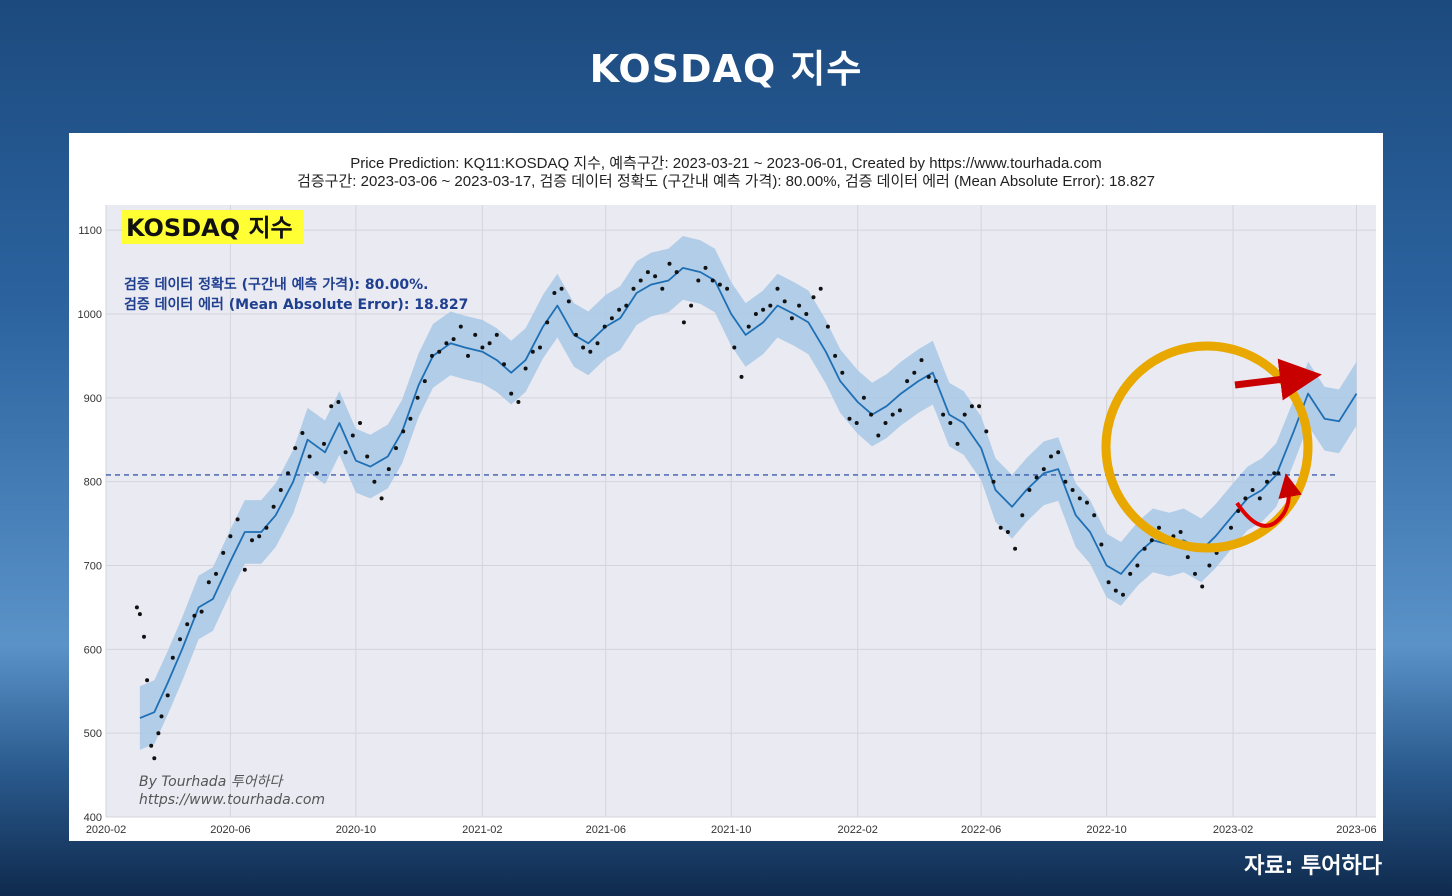 The height and width of the screenshot is (896, 1452). What do you see at coordinates (731, 830) in the screenshot?
I see `x-tick-label: 2021-10` at bounding box center [731, 830].